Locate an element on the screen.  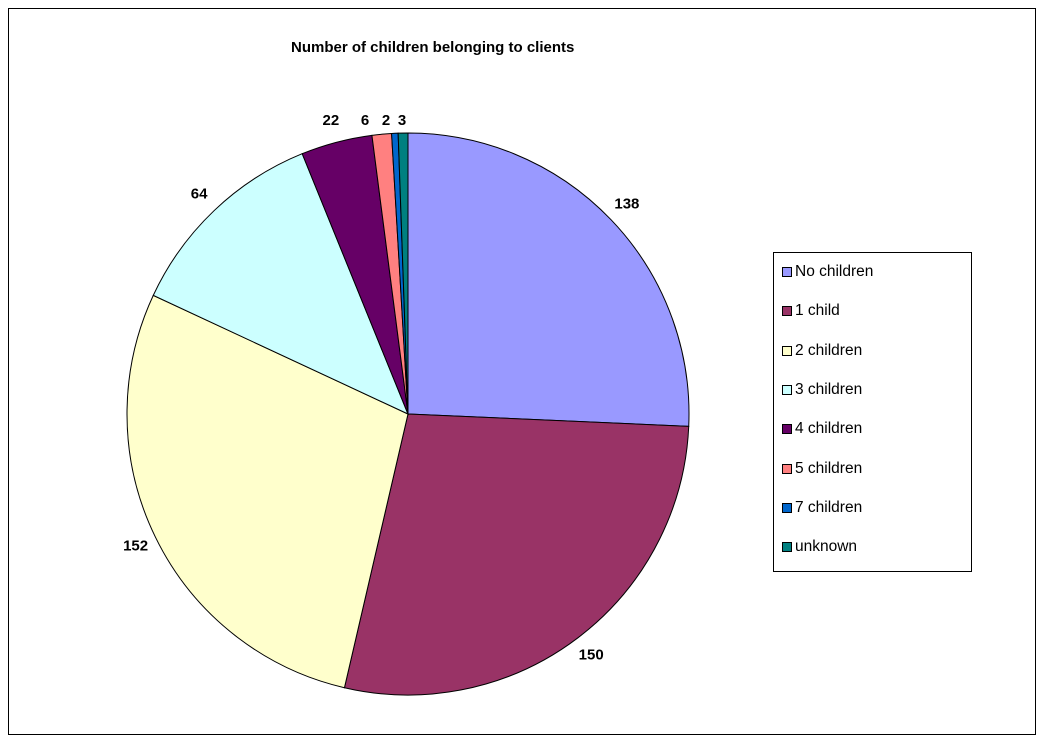
data-label-unknown: 3 is located at coordinates (402, 120).